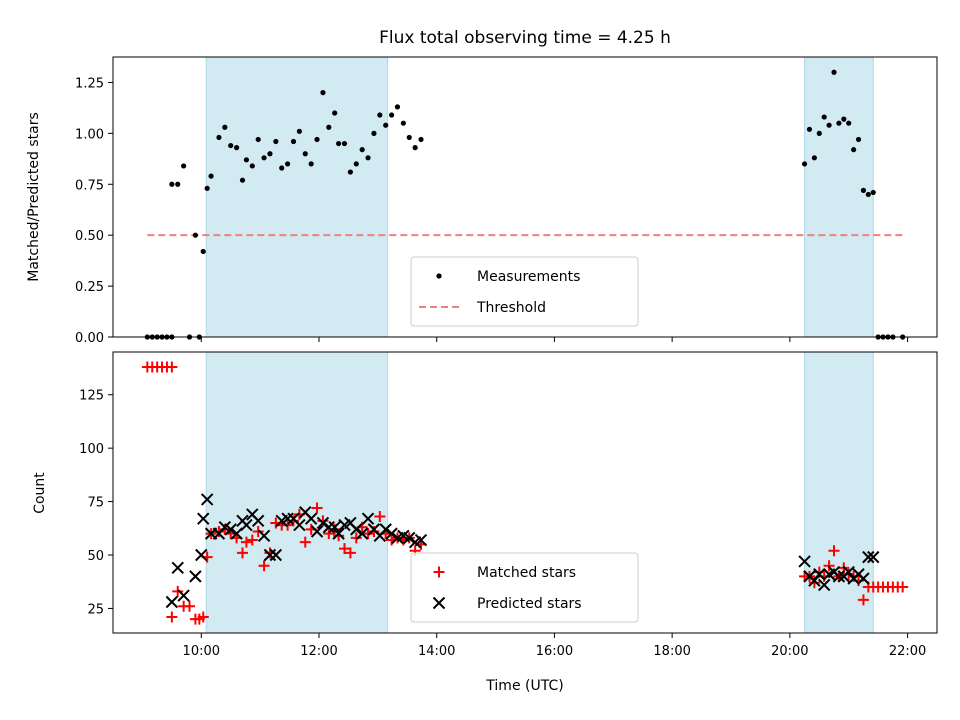 This screenshot has width=960, height=720. I want to click on legend-entry-label: Threshold, so click(511, 308).